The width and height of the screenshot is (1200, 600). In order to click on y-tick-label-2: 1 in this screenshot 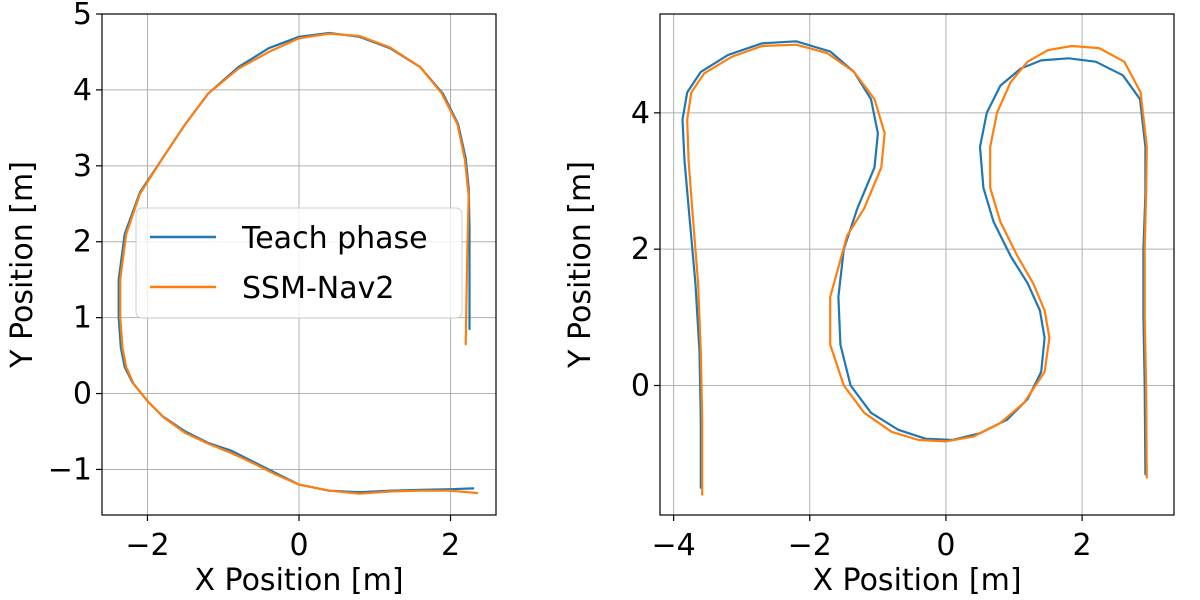, I will do `click(82, 318)`.